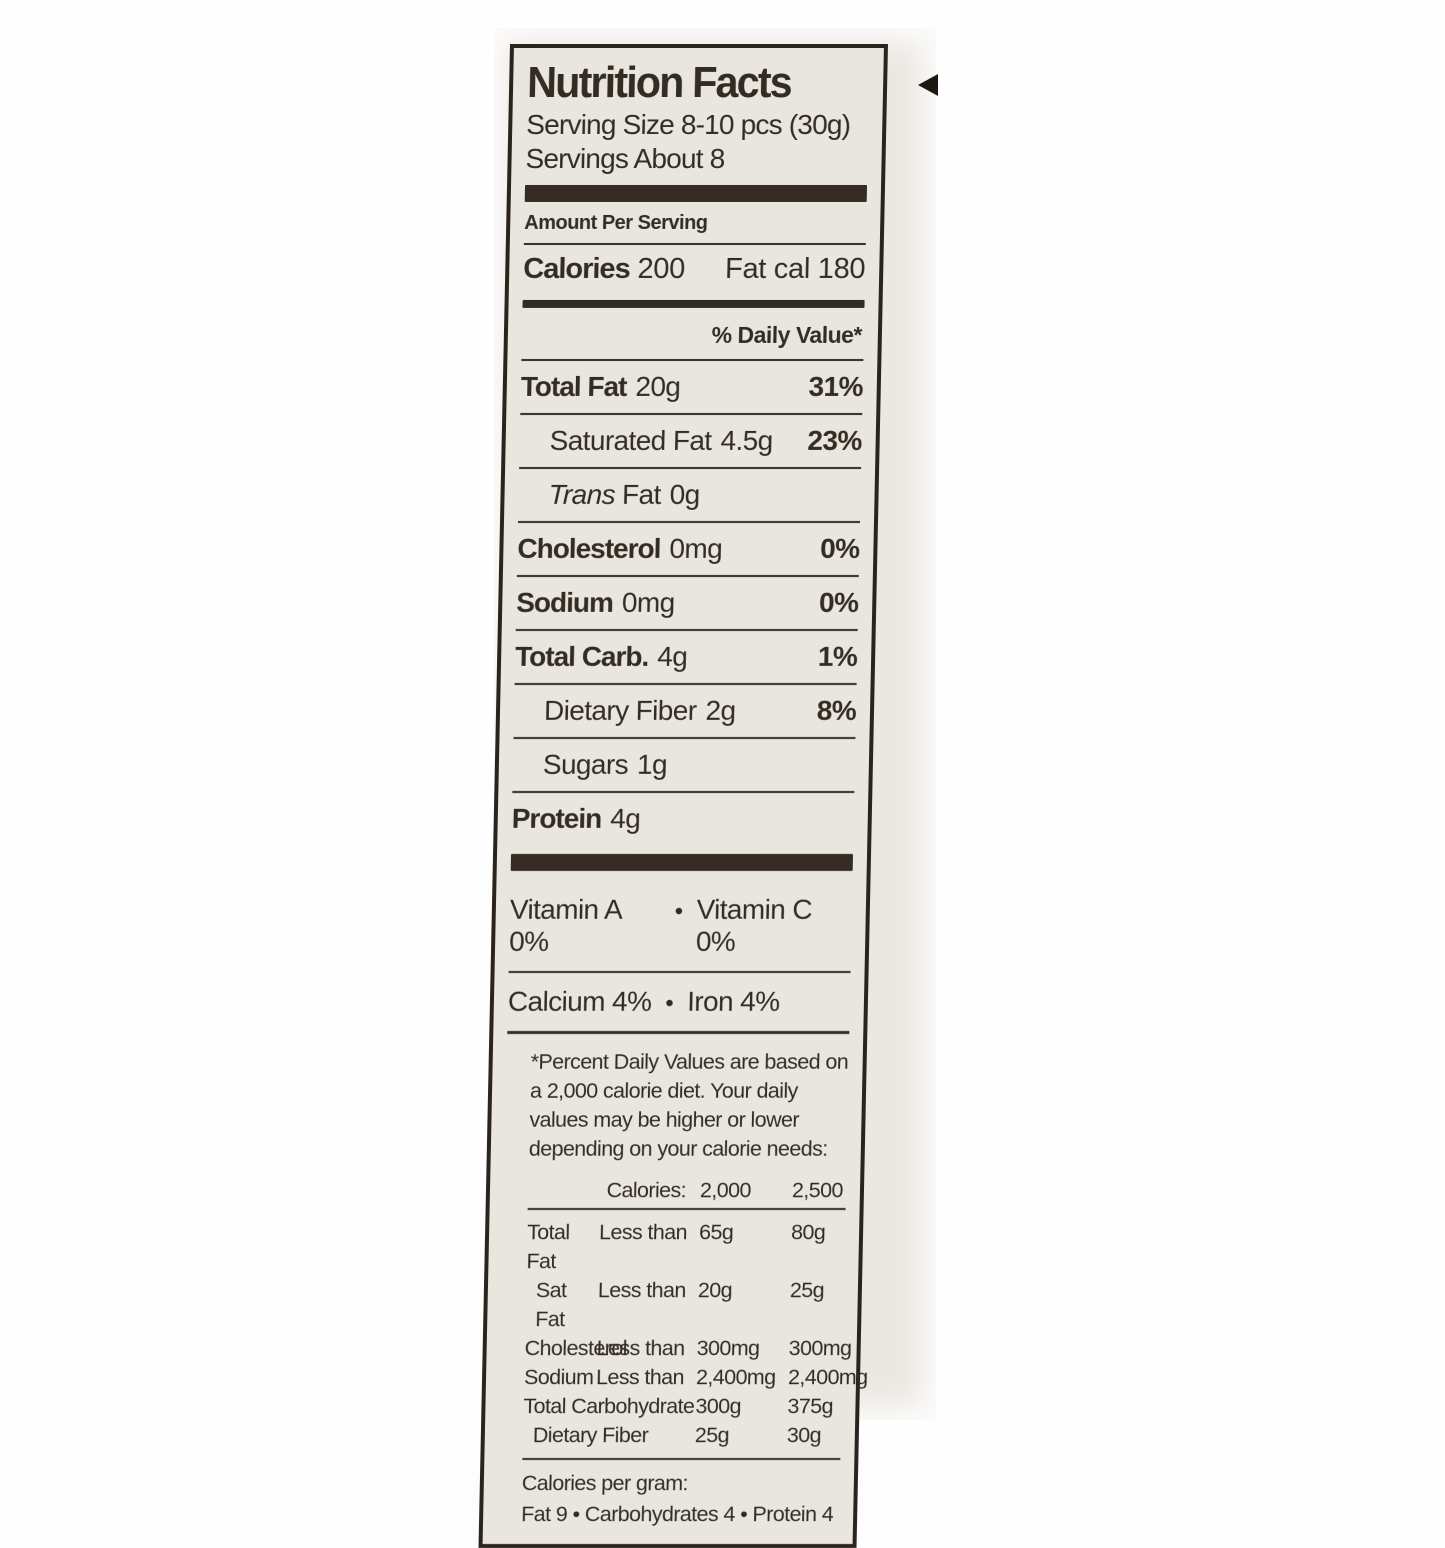 This screenshot has width=1445, height=1548. Describe the element at coordinates (573, 386) in the screenshot. I see `nutrient-name: Total Fat` at that location.